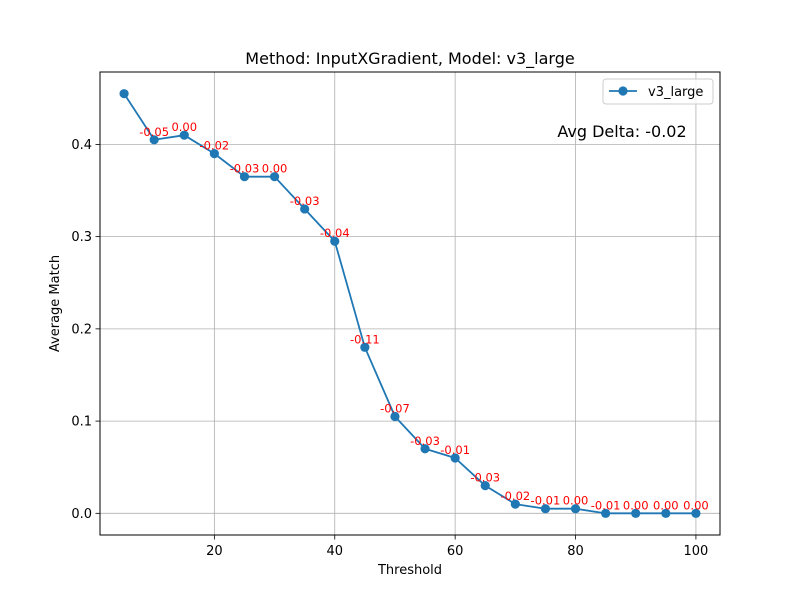  I want to click on legend-box, so click(658, 91).